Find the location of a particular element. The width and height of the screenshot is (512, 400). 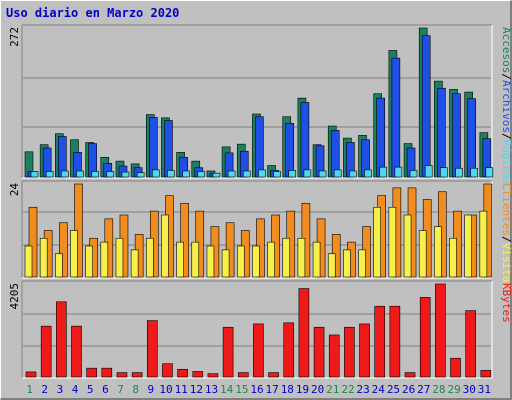

x-tick-label-4: 4 is located at coordinates (75, 389).